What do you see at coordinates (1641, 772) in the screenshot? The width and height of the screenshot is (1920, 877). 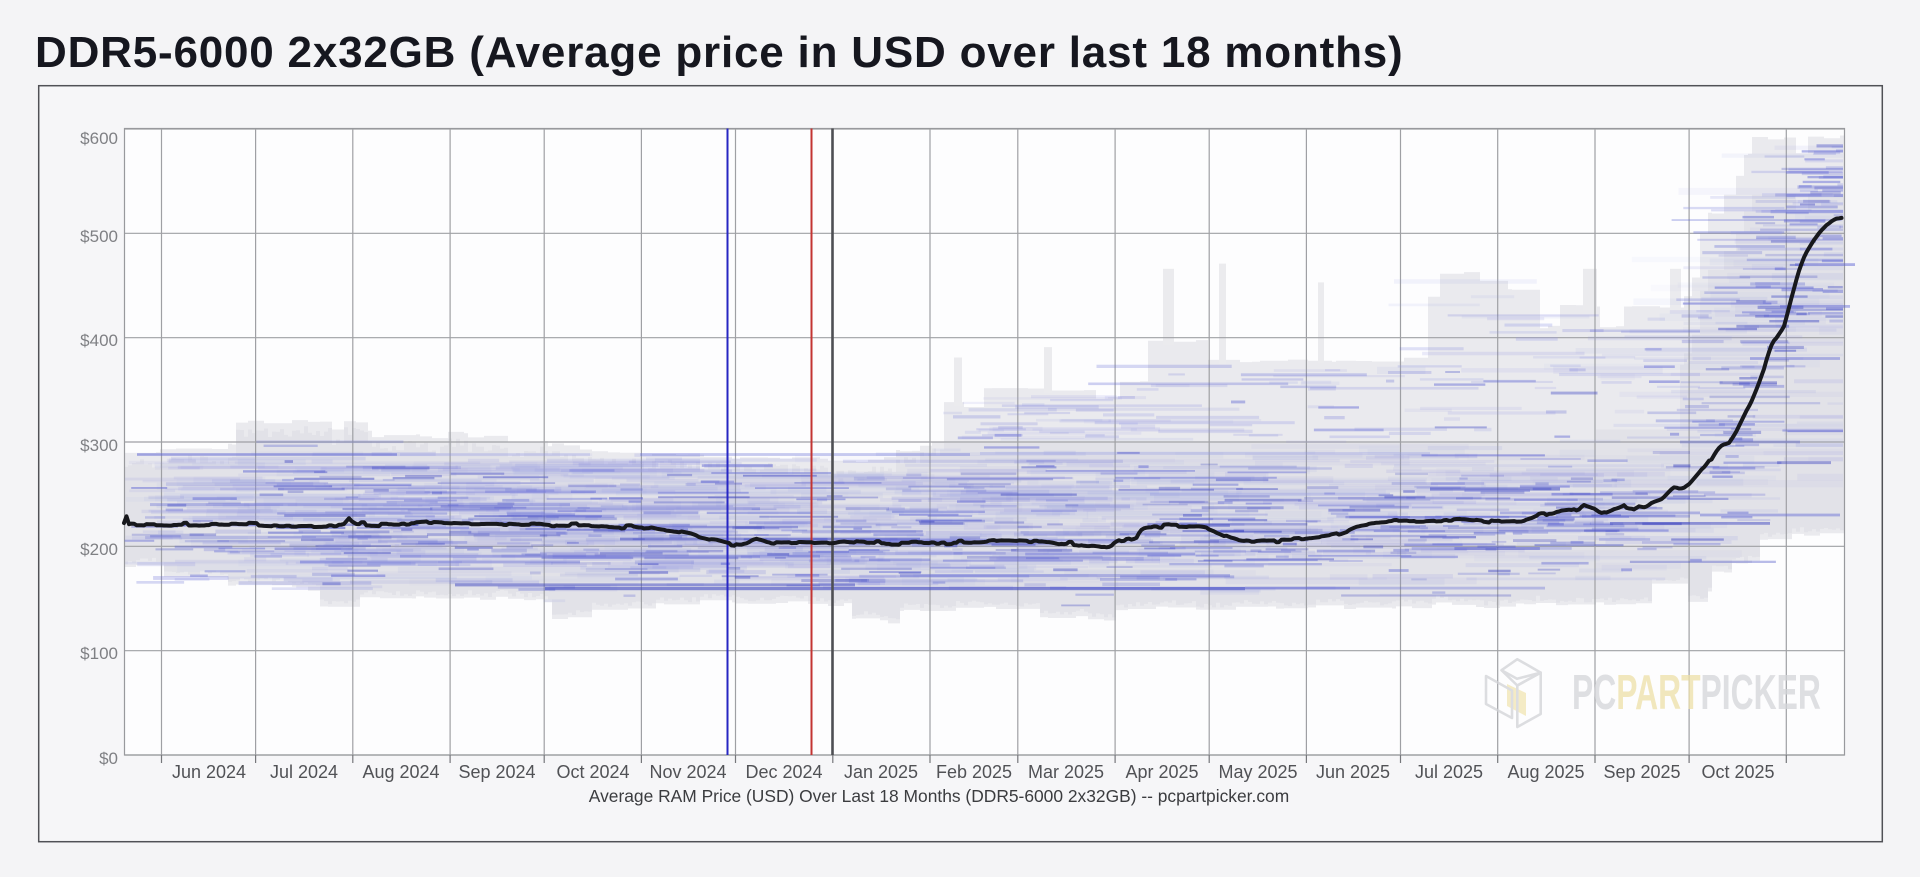 I see `svg-text: Sep 2025` at bounding box center [1641, 772].